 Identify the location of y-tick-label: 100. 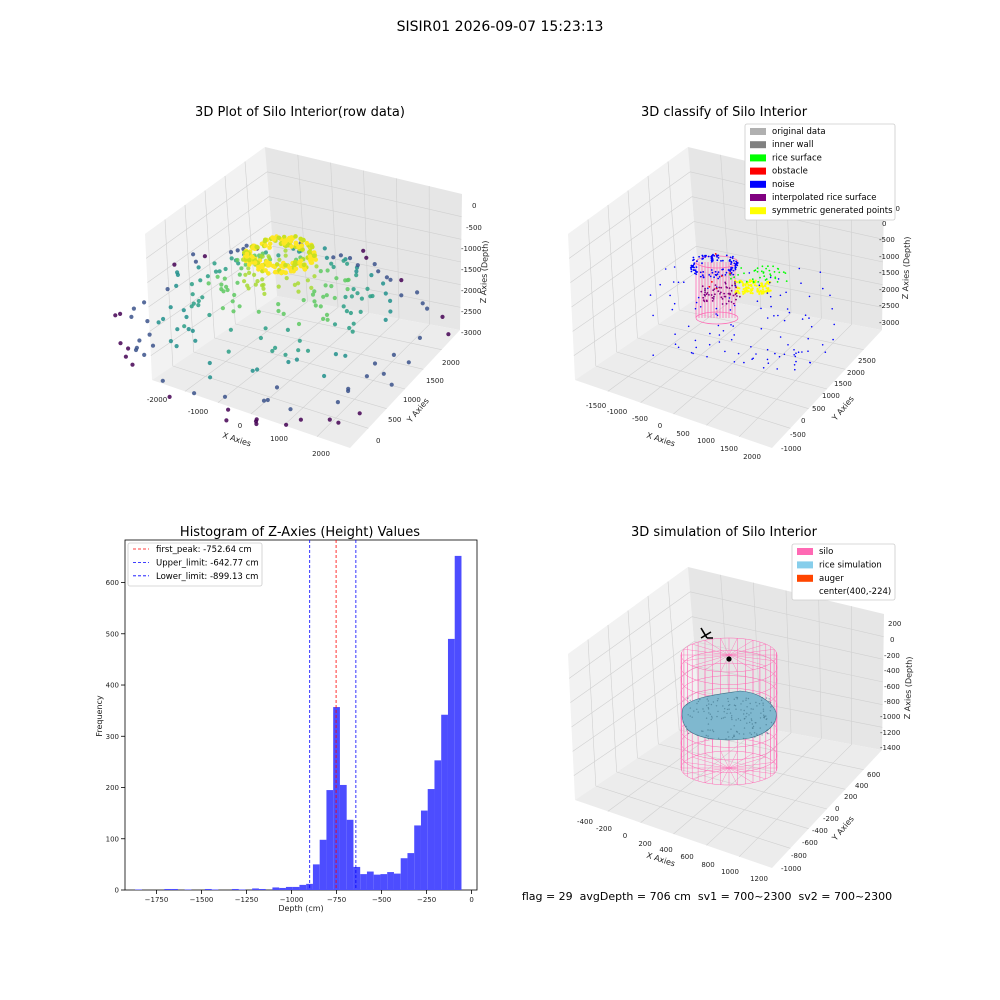
(112, 839).